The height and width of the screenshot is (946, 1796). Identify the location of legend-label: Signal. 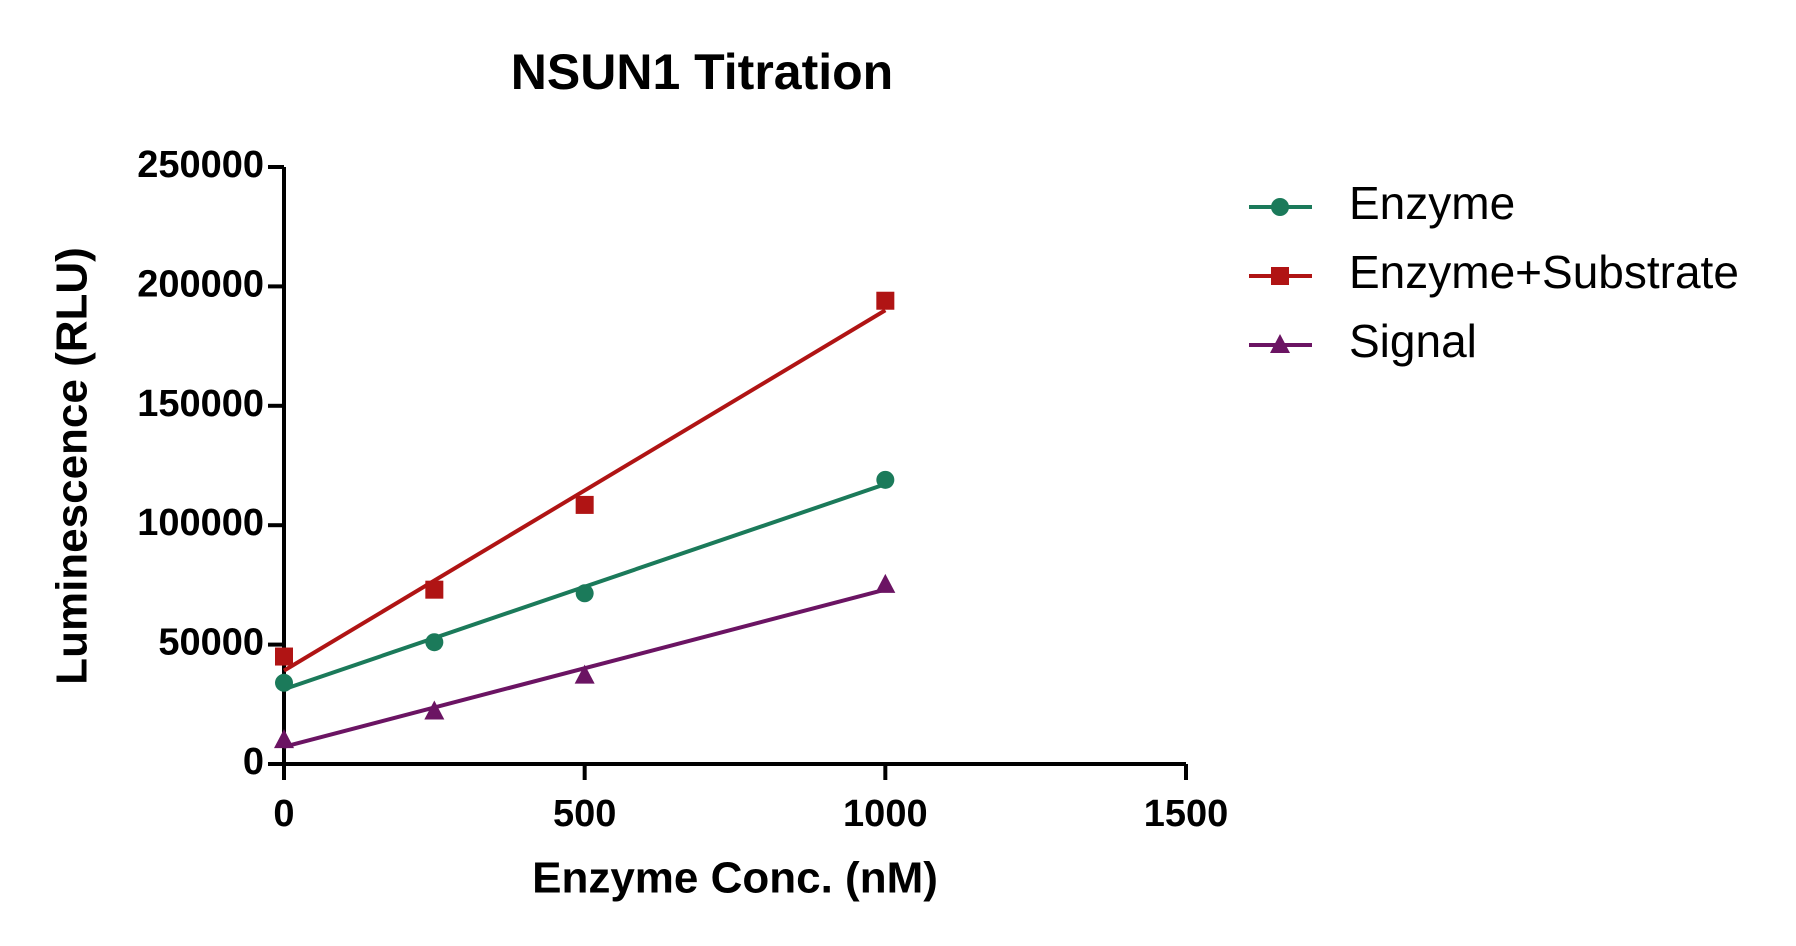
(1413, 341).